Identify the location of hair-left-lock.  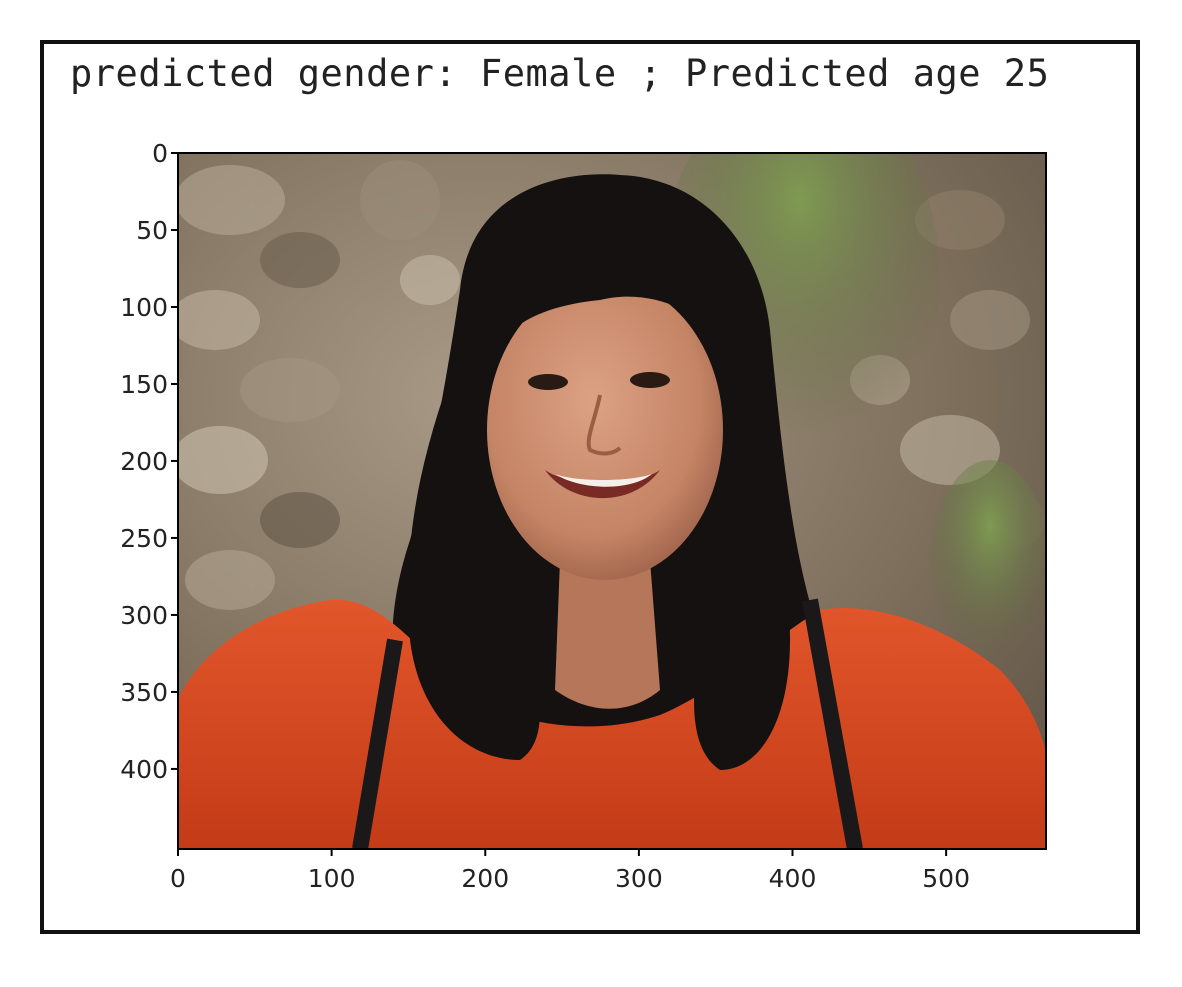
(474, 530).